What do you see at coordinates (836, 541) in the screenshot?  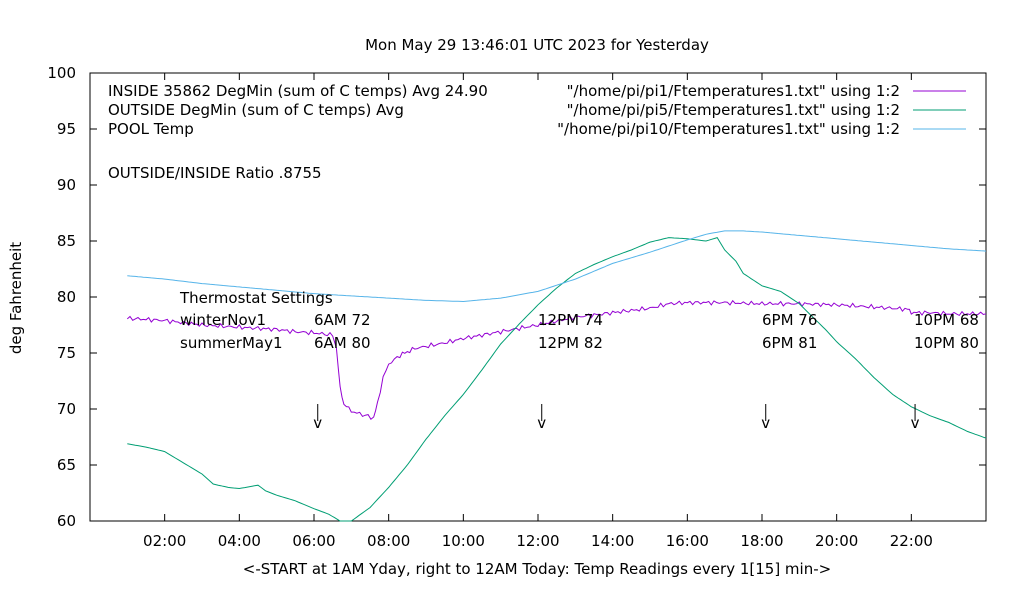 I see `x-tick-label: 20:00` at bounding box center [836, 541].